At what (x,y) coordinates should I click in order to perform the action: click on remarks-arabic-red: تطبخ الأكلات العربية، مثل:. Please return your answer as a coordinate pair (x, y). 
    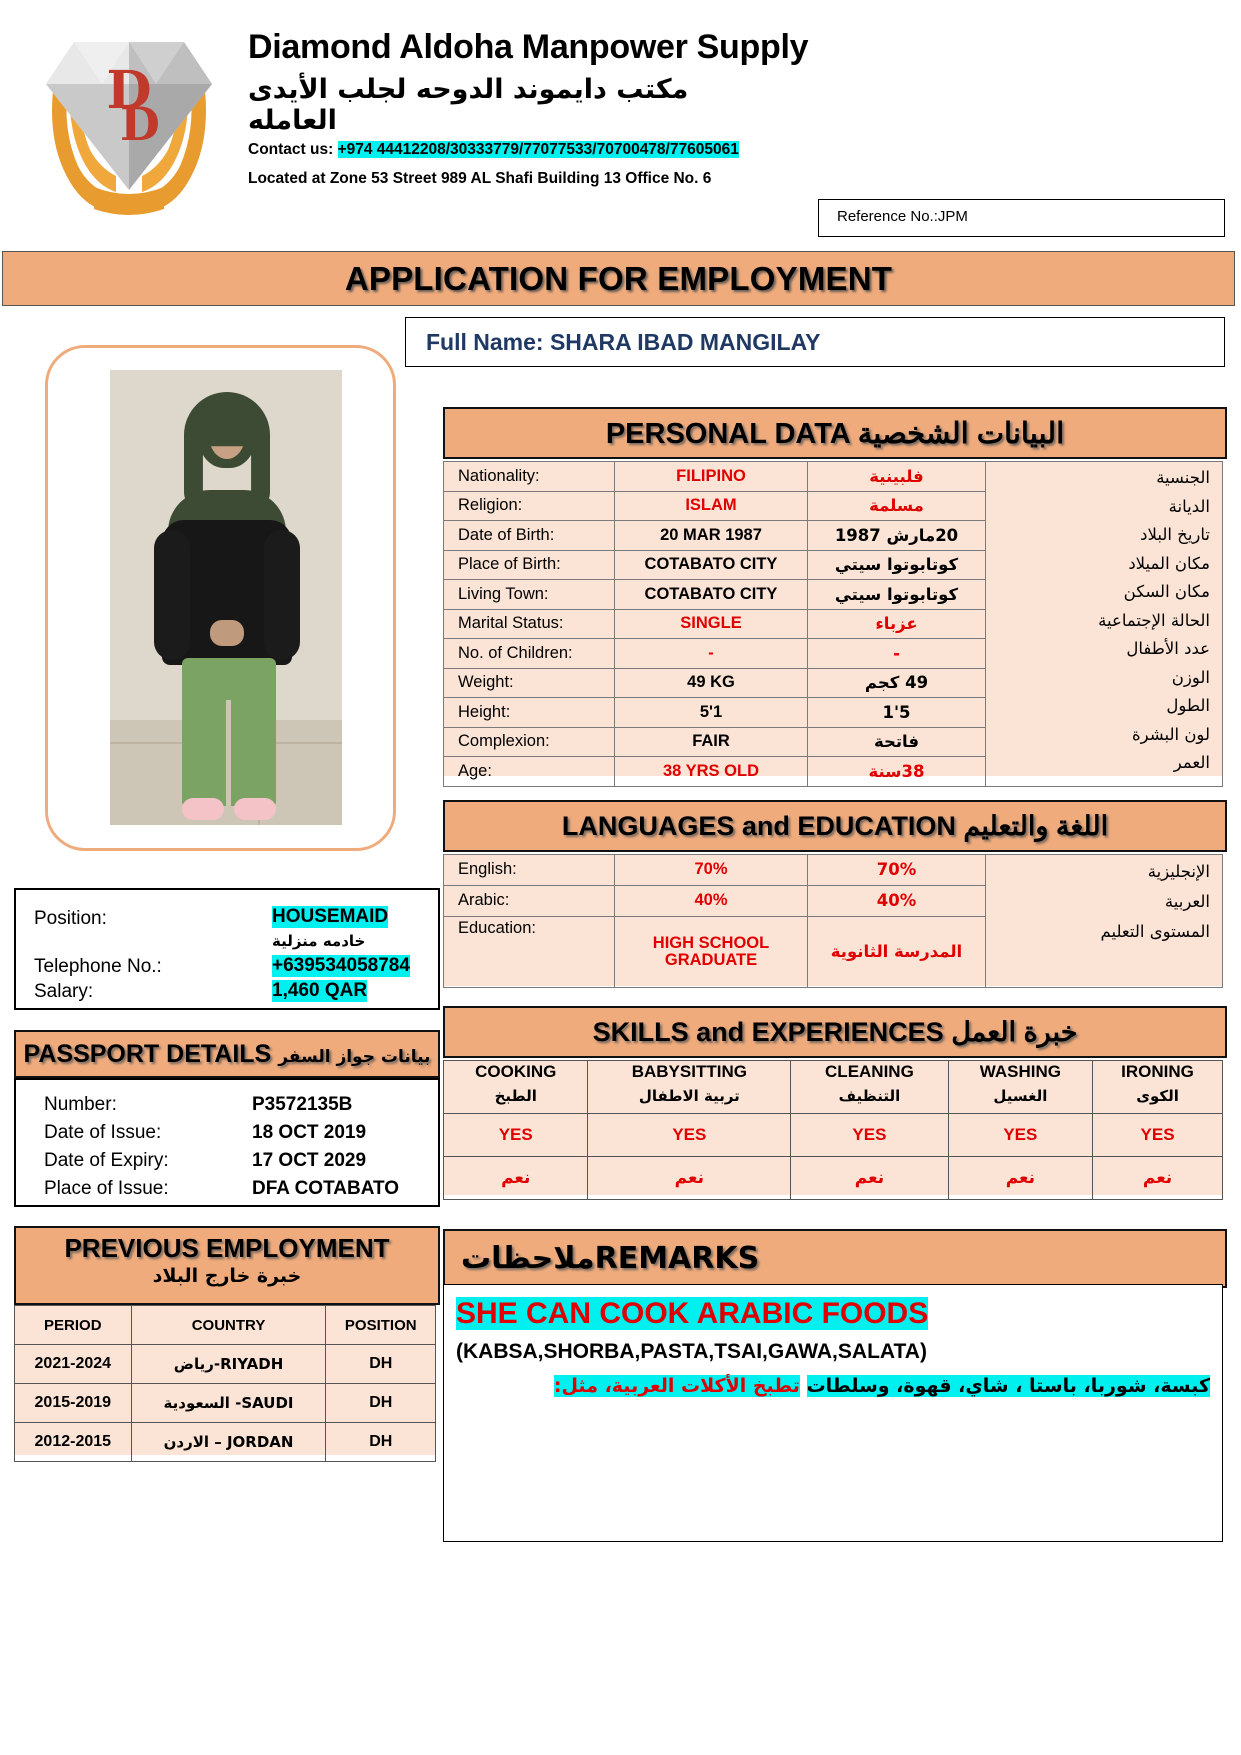
    Looking at the image, I should click on (676, 1385).